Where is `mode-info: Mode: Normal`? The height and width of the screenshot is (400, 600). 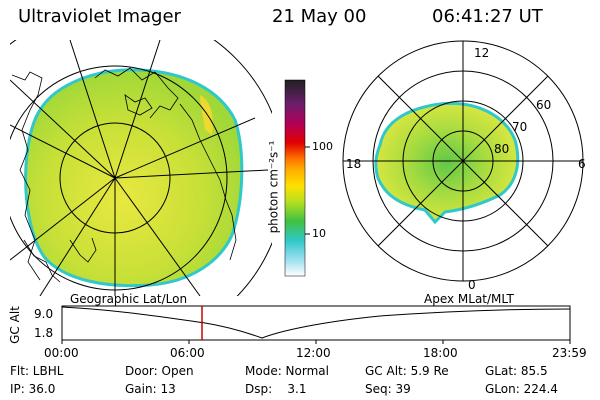 mode-info: Mode: Normal is located at coordinates (287, 371).